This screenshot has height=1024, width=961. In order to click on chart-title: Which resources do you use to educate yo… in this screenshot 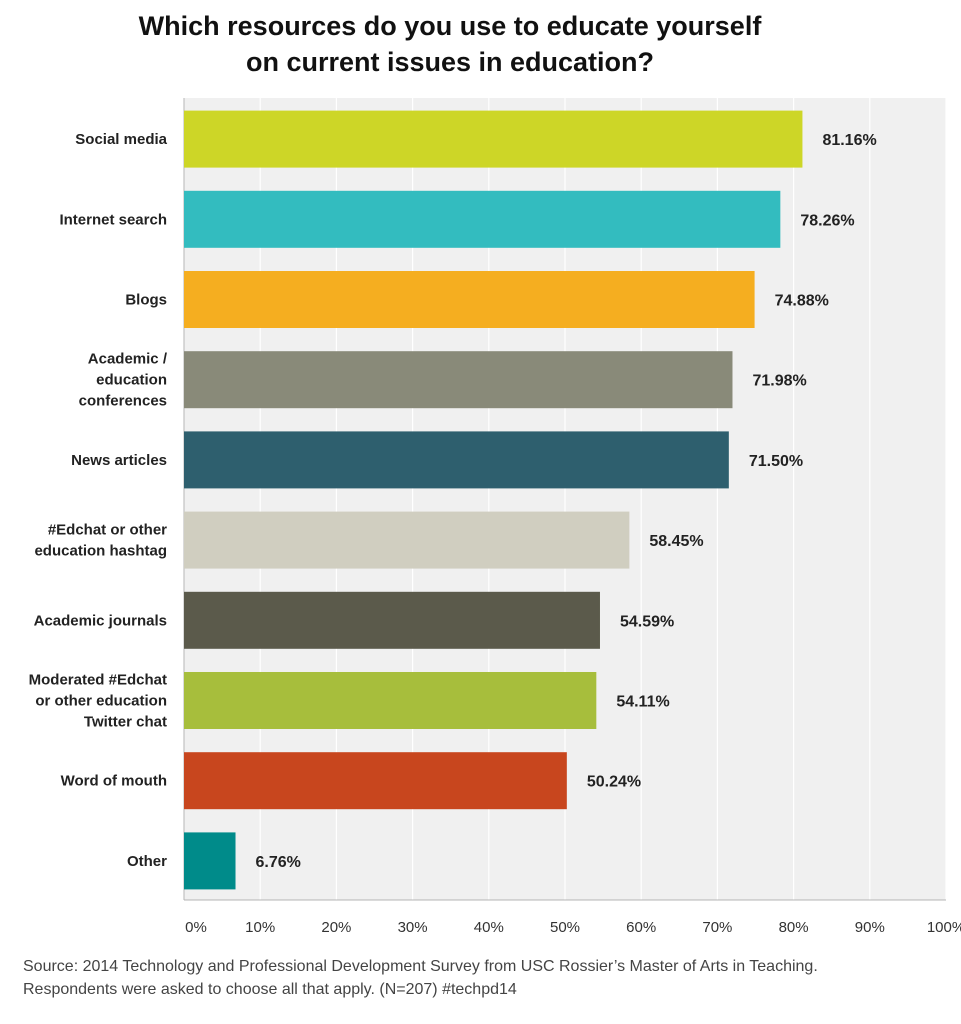, I will do `click(450, 44)`.